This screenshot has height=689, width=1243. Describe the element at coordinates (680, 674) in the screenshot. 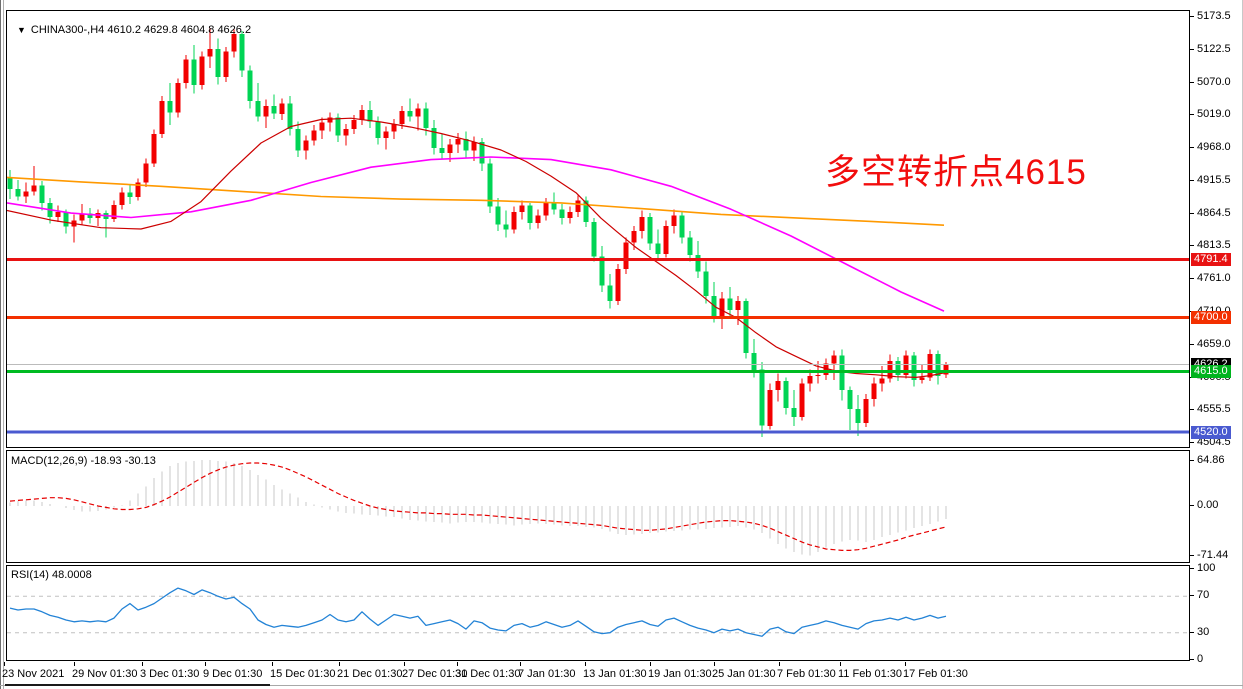

I see `time-axis-label: 19 Jan 01:30` at that location.